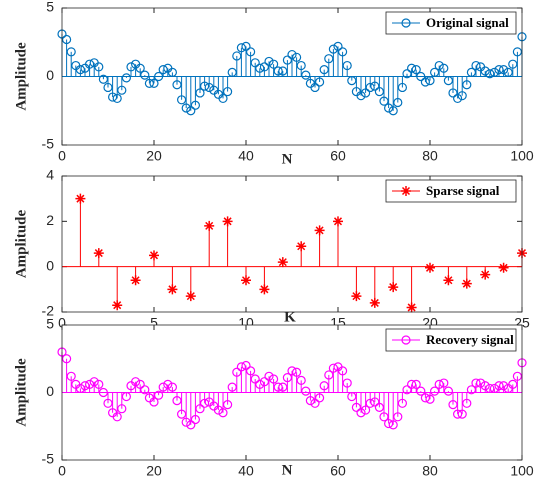  I want to click on x-tick-label: 5, so click(154, 323).